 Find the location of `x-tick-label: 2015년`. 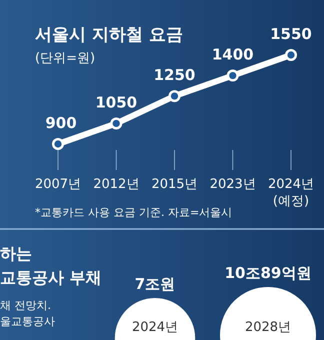

x-tick-label: 2015년 is located at coordinates (174, 184).